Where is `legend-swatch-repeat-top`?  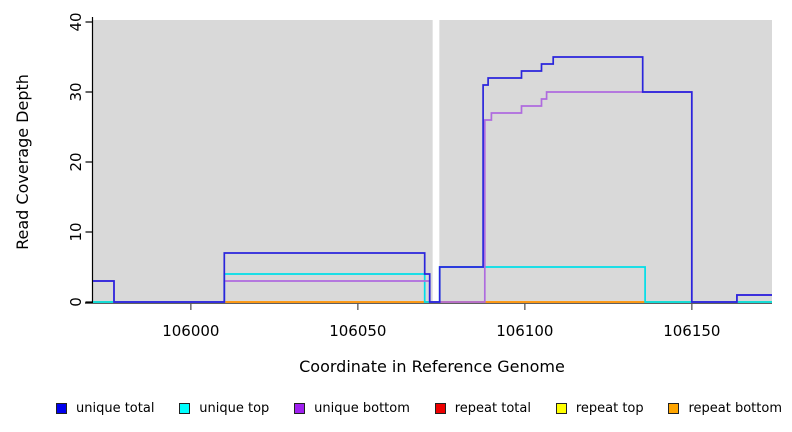
legend-swatch-repeat-top is located at coordinates (561, 408).